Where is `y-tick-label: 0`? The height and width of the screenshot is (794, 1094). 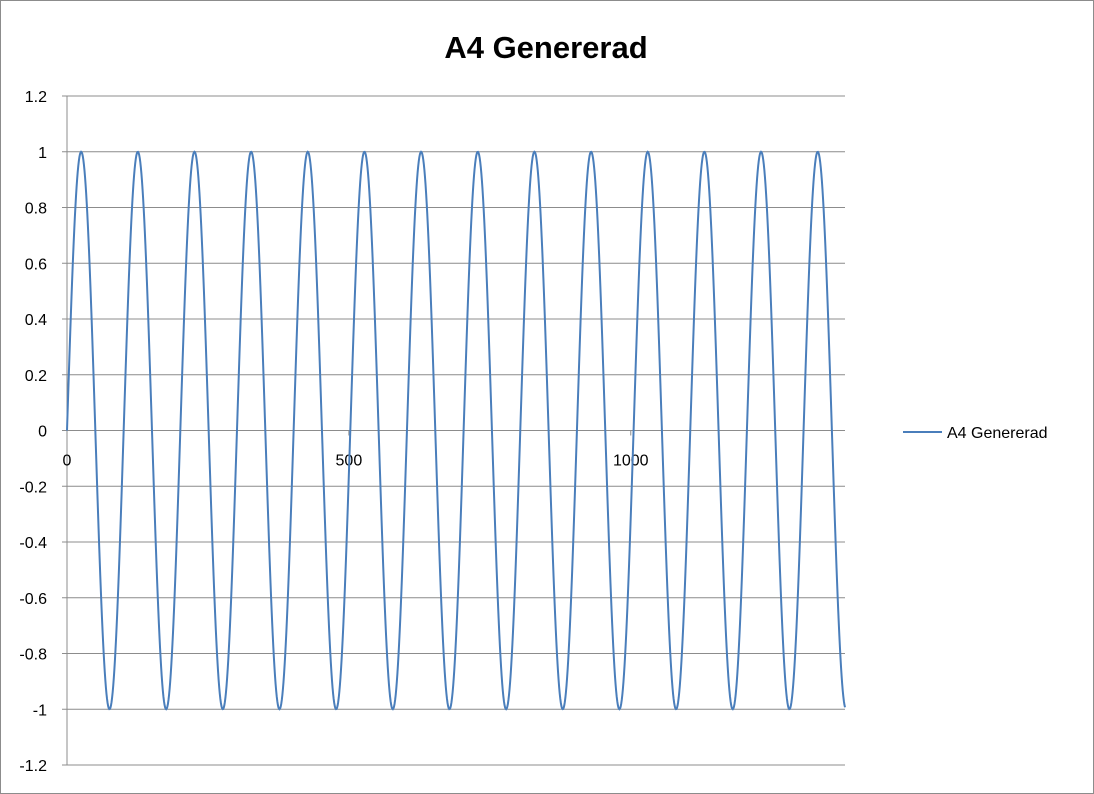
y-tick-label: 0 is located at coordinates (42, 432).